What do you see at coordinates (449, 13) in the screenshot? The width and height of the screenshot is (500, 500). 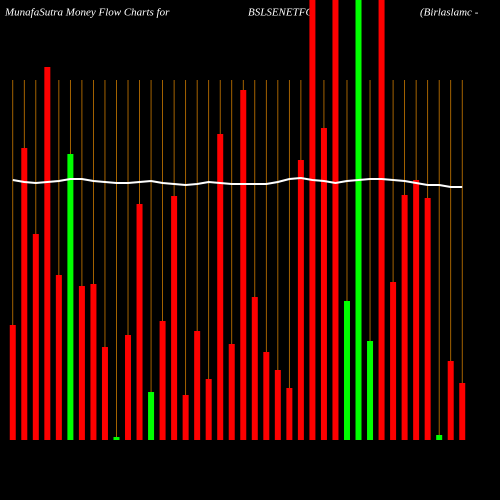 I see `annotation: (Birlaslamc -` at bounding box center [449, 13].